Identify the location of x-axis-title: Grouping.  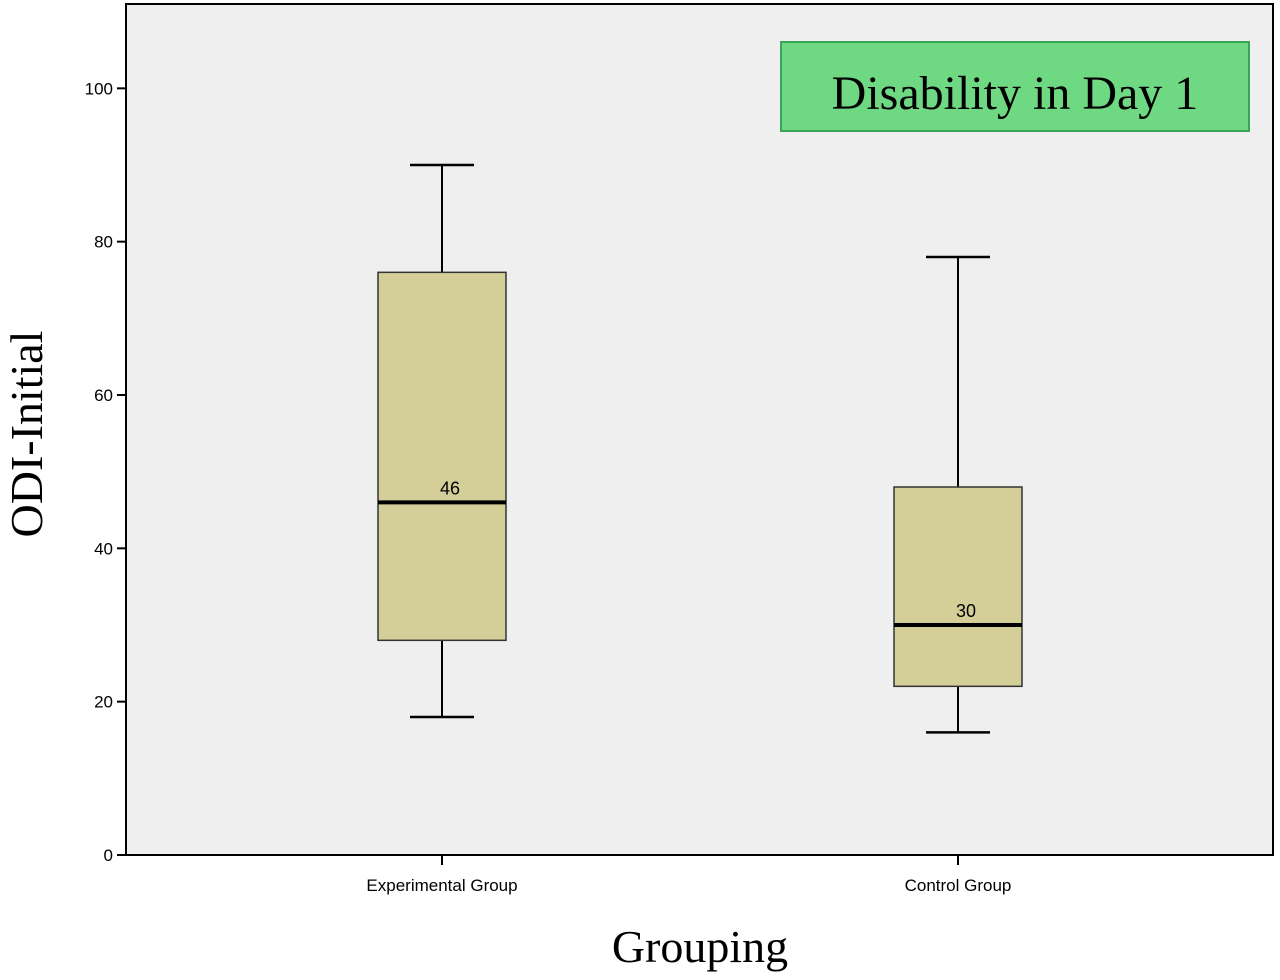
(700, 946).